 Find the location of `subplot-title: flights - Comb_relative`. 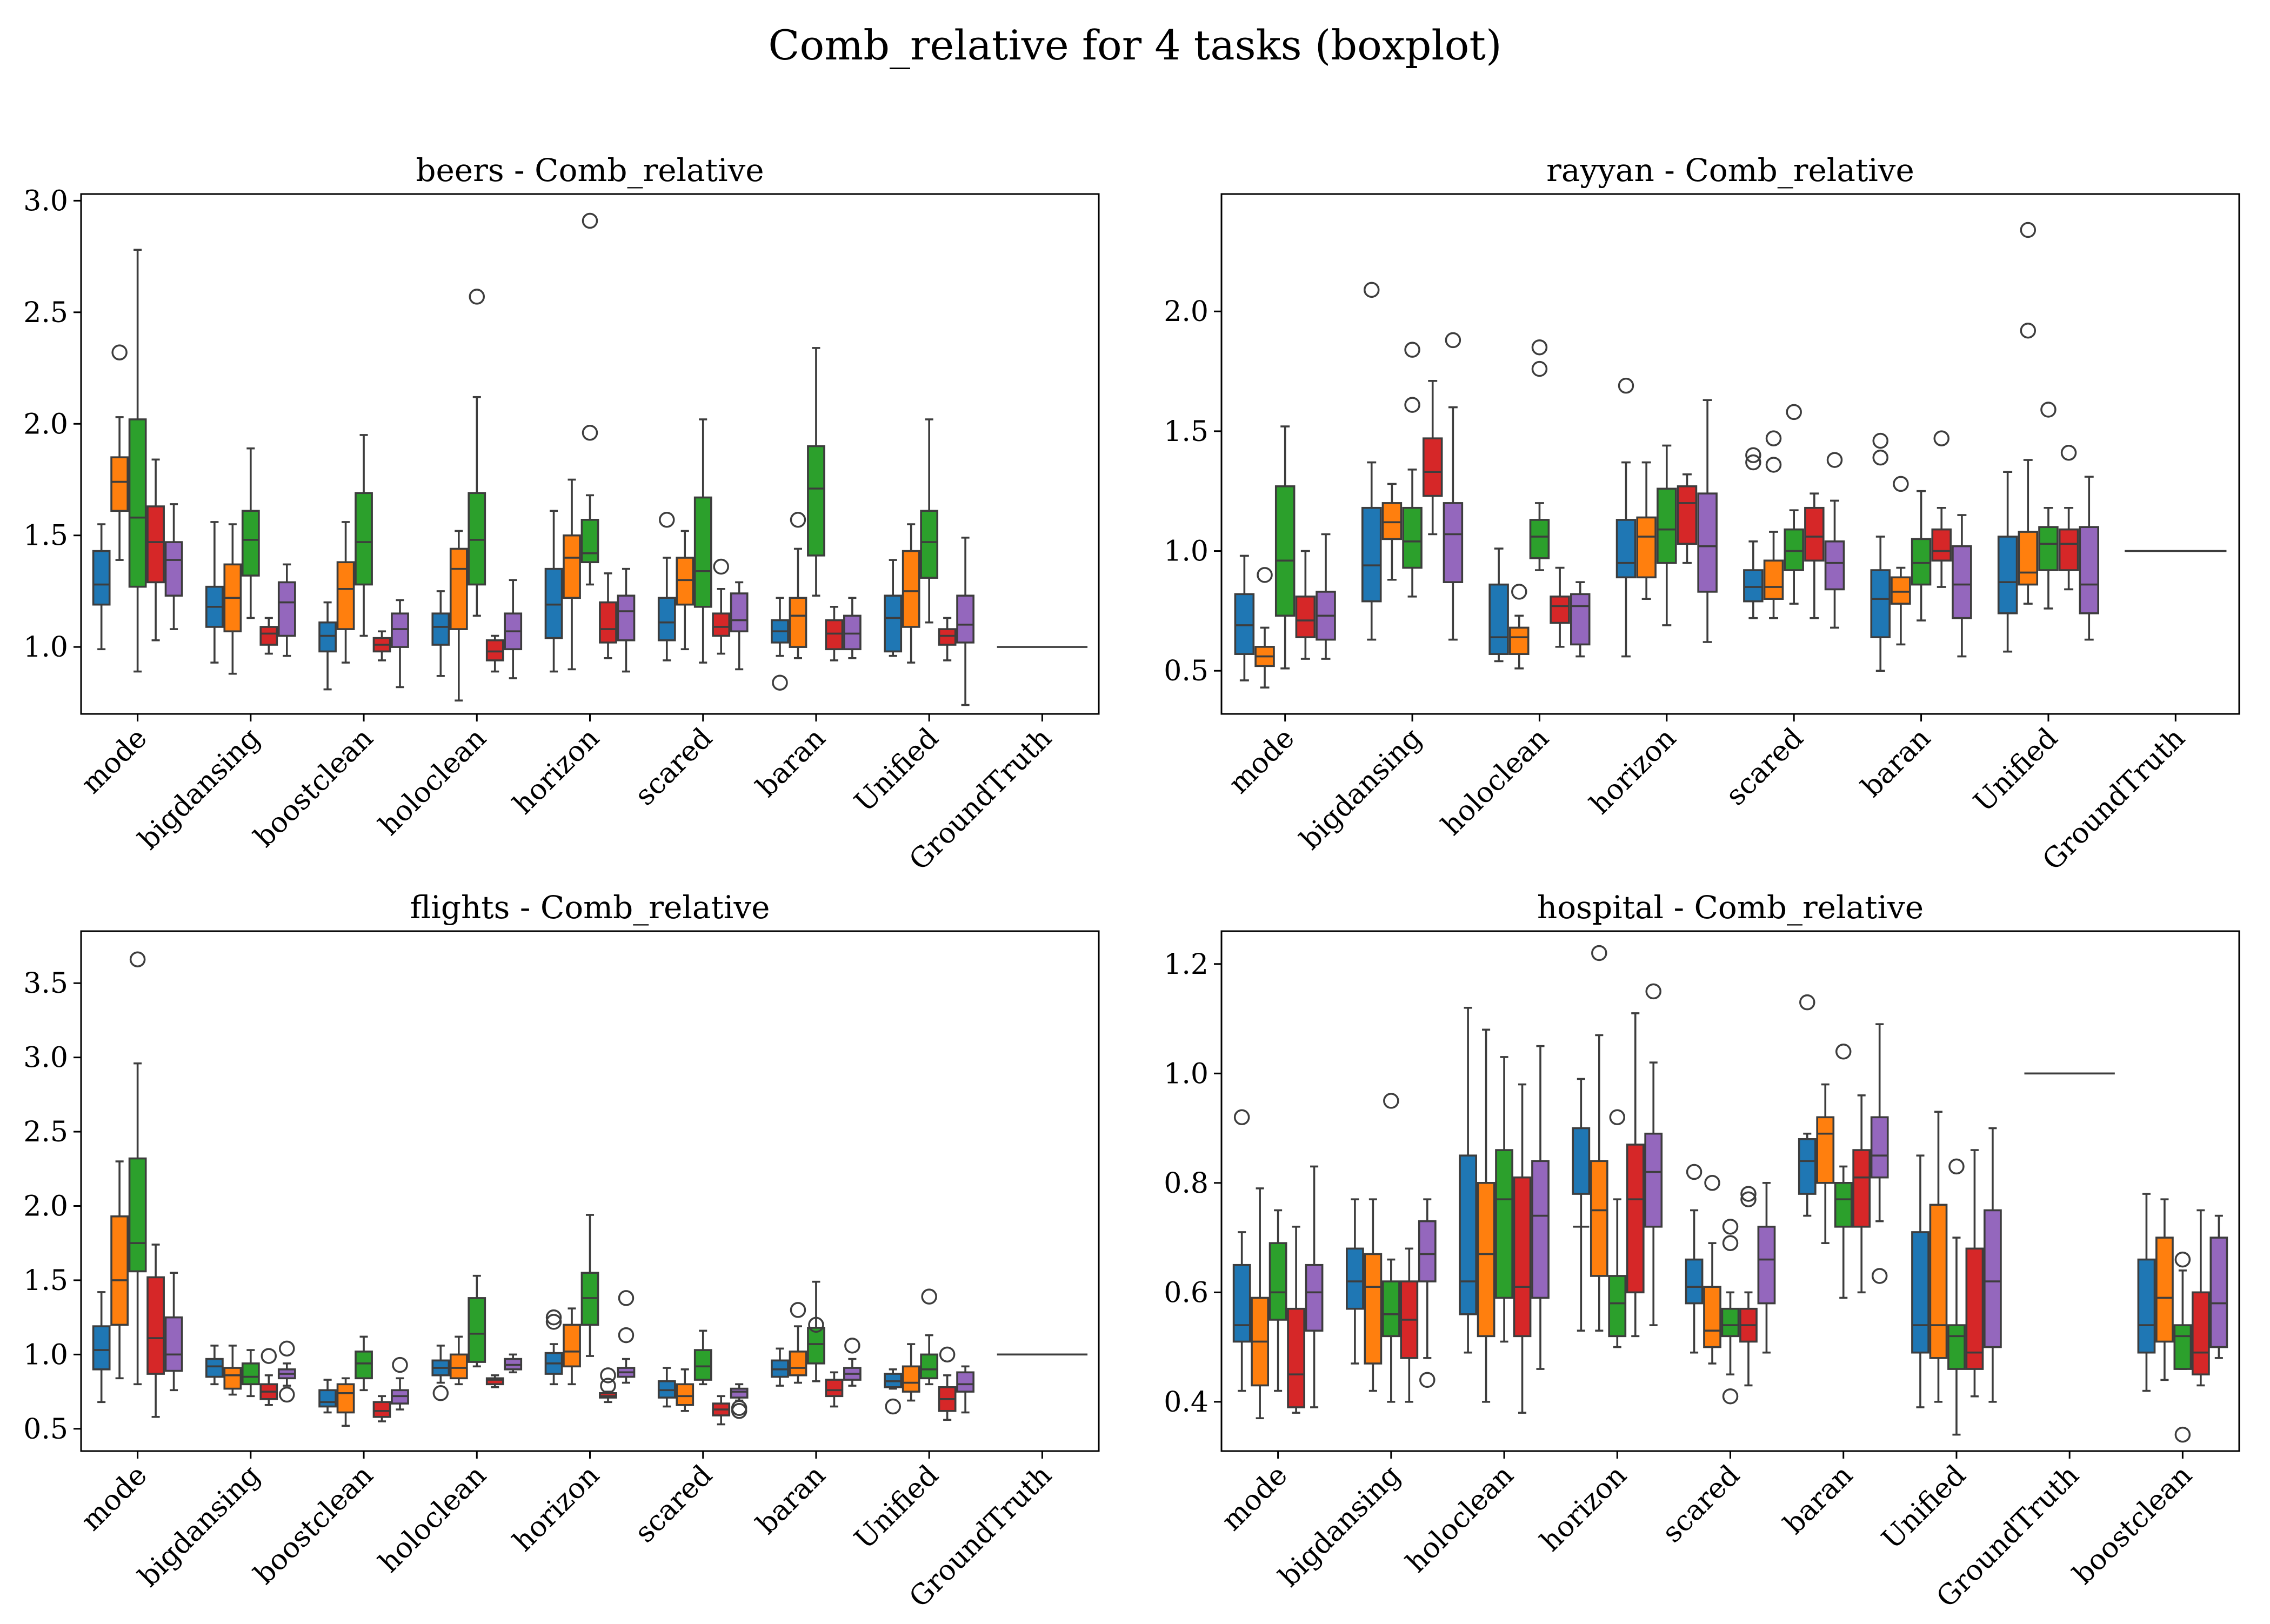

subplot-title: flights - Comb_relative is located at coordinates (590, 907).